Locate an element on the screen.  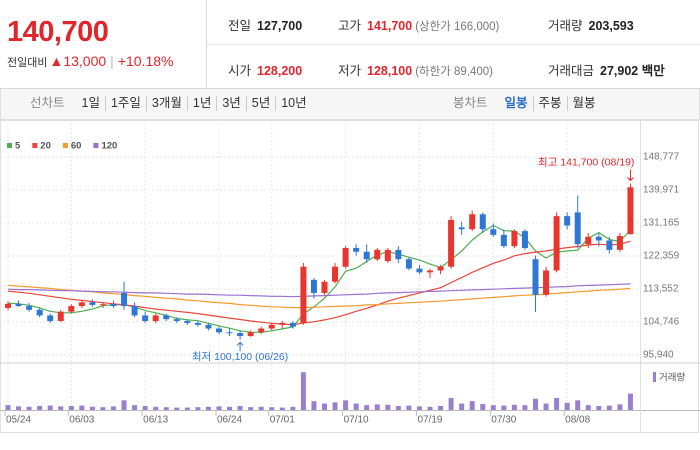
chart-kind: 봉차트 is located at coordinates (470, 103).